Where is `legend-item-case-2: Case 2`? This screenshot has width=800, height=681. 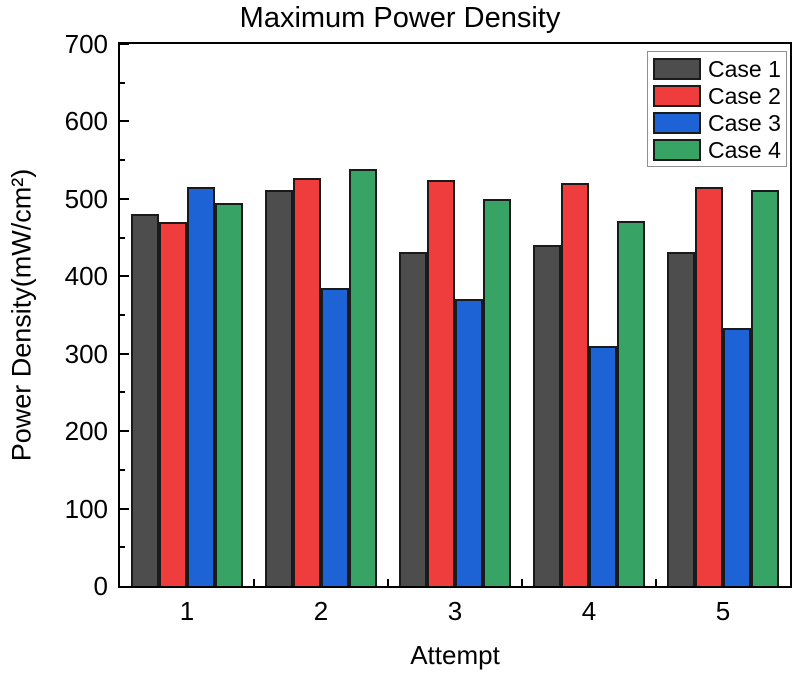 legend-item-case-2: Case 2 is located at coordinates (717, 96).